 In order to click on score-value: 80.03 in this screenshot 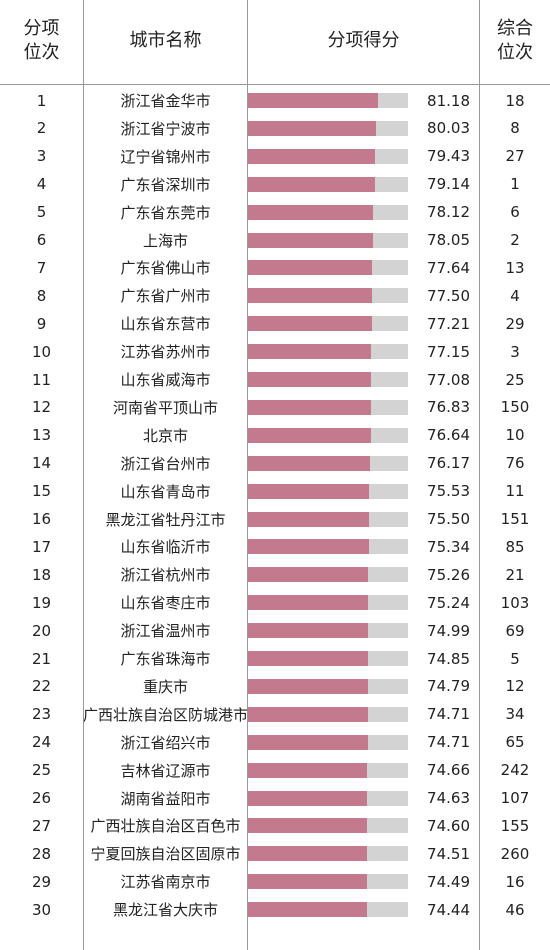, I will do `click(448, 128)`.